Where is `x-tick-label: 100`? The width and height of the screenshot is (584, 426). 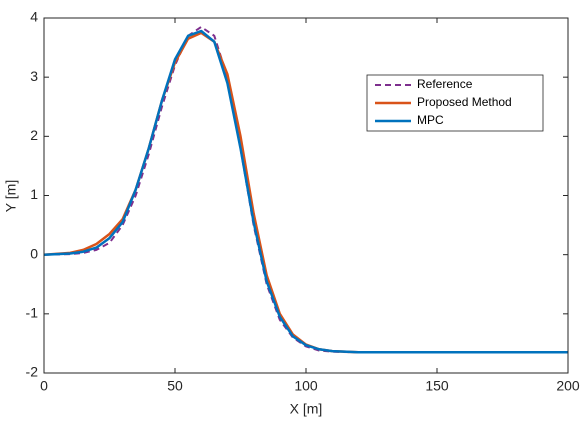
x-tick-label: 100 is located at coordinates (306, 386).